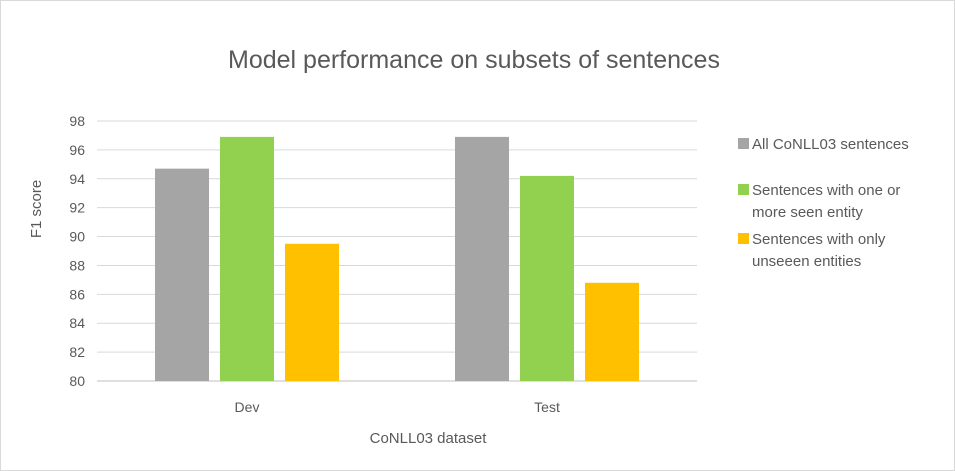 This screenshot has height=471, width=955. What do you see at coordinates (397, 407) in the screenshot?
I see `x-axis-ticks: Dev Test` at bounding box center [397, 407].